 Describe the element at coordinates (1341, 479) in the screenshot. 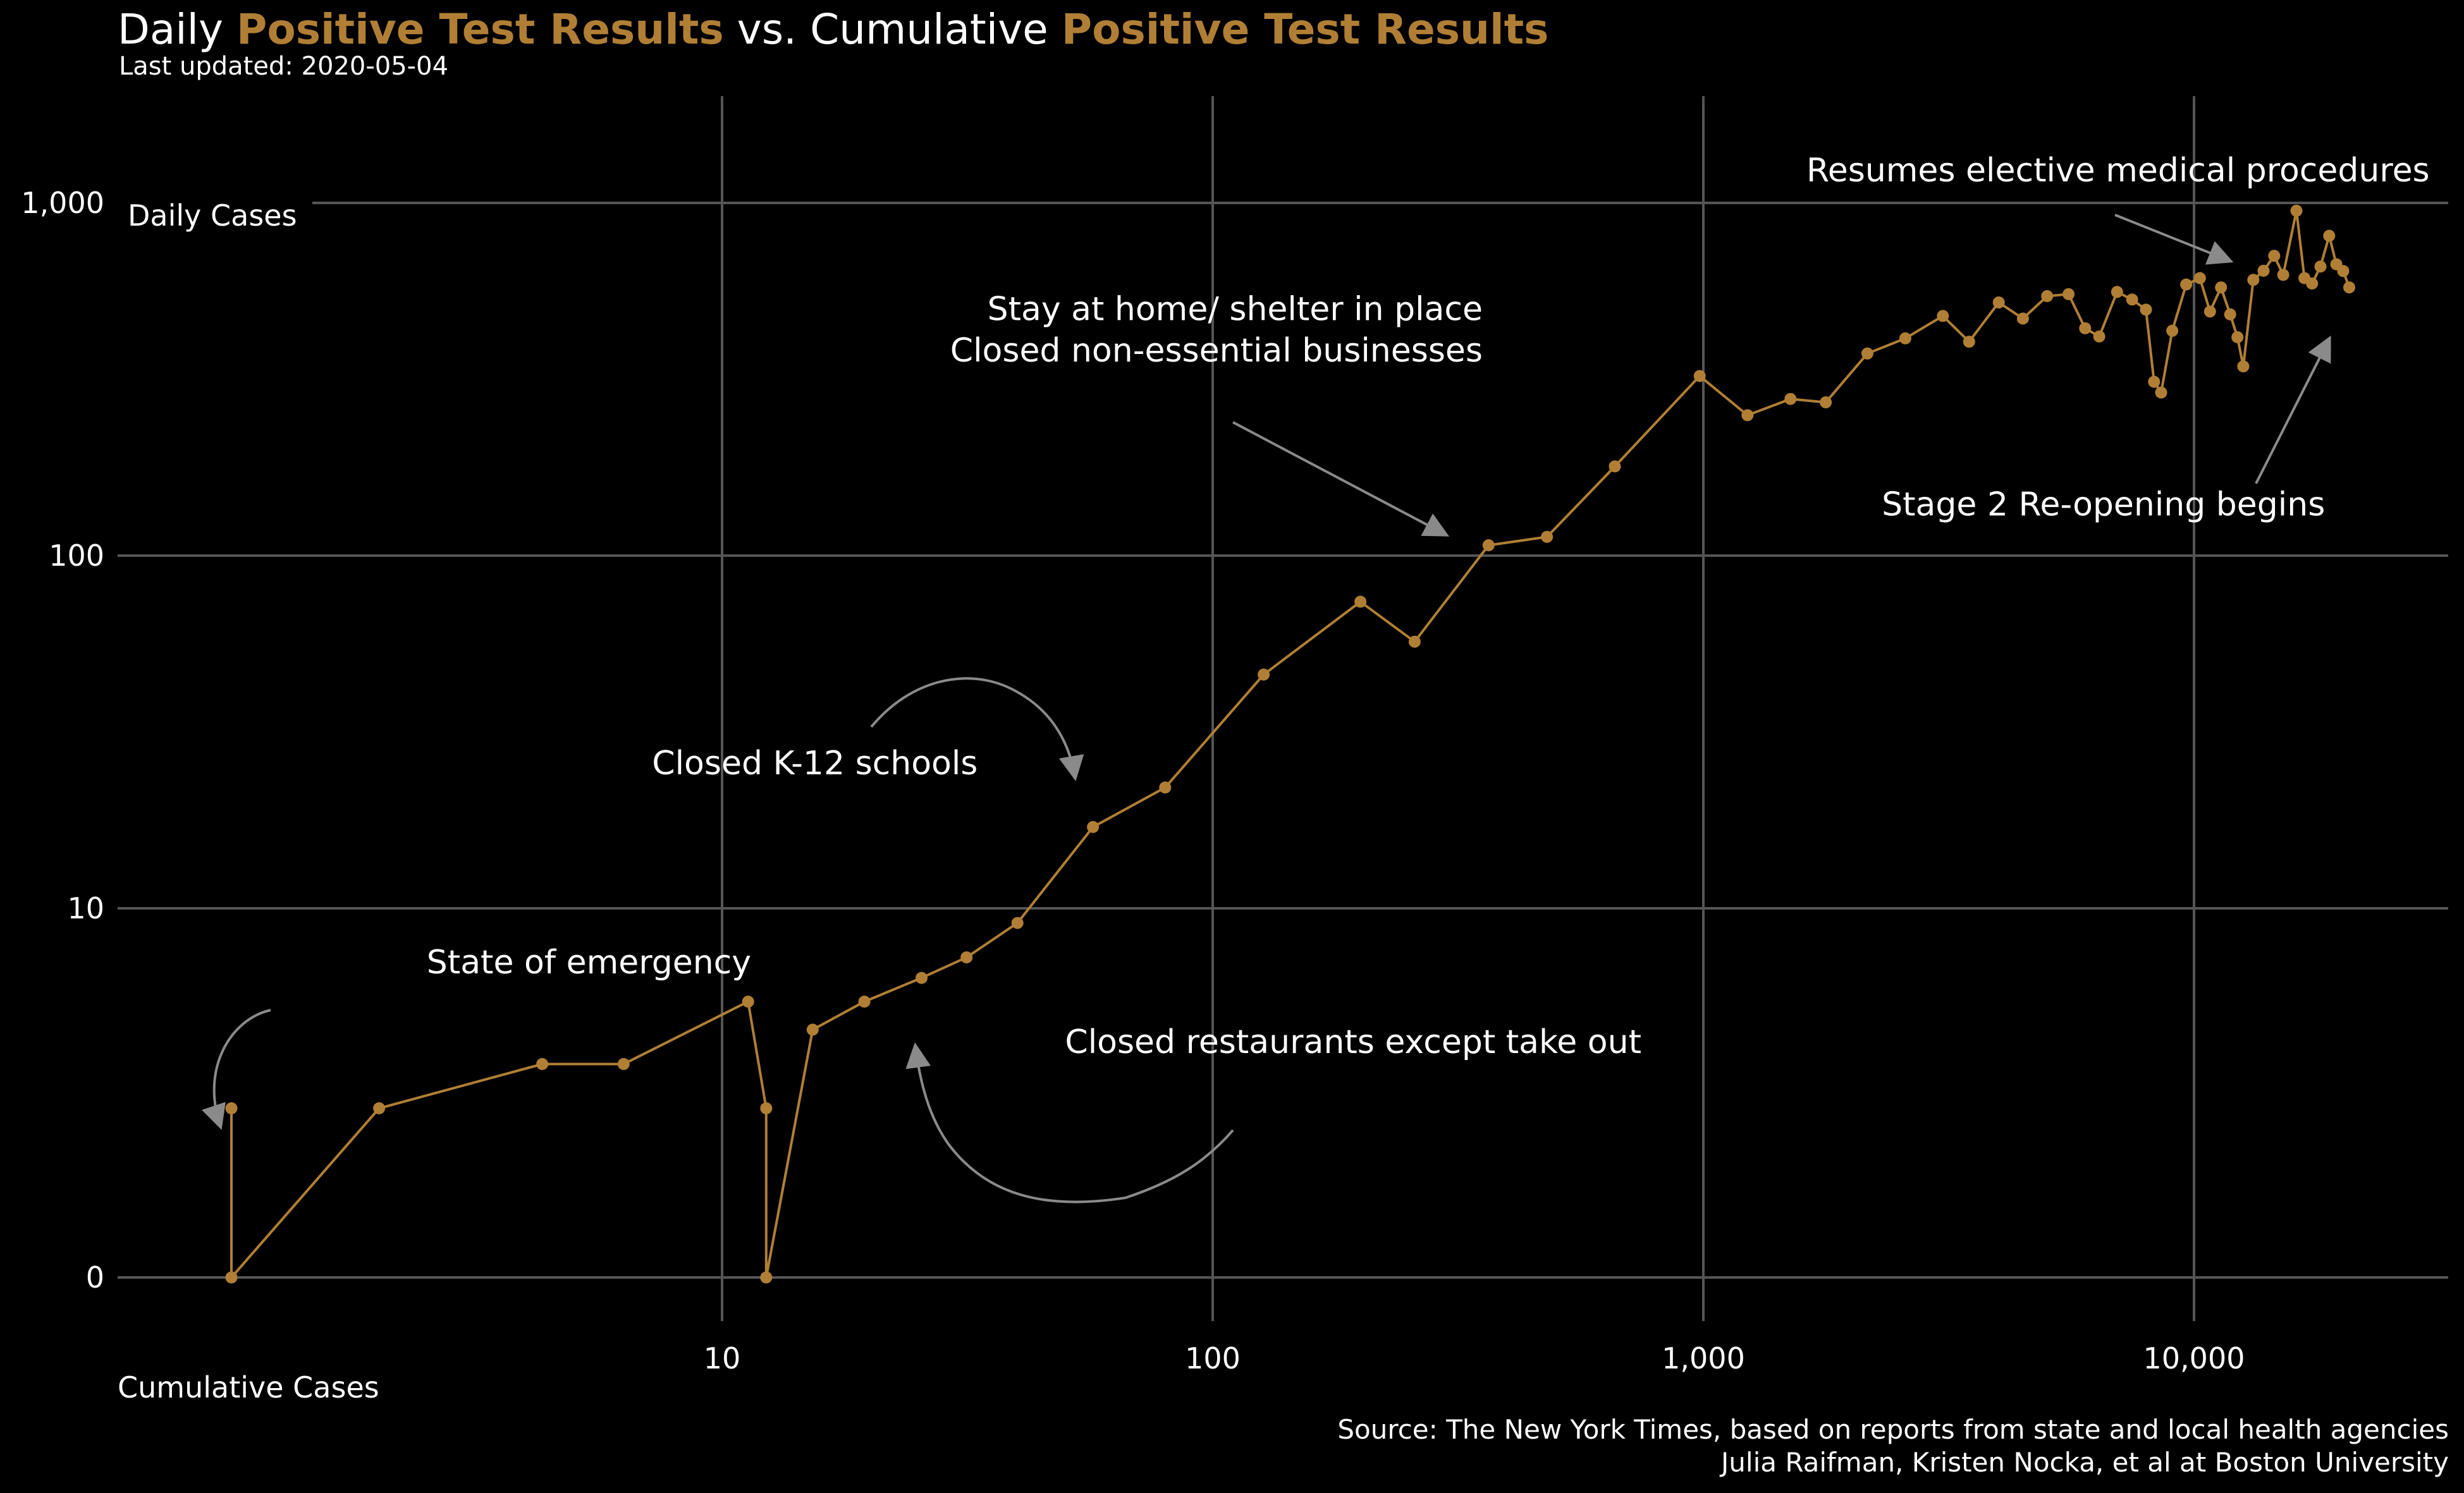

I see `arrow-stay-at-home` at that location.